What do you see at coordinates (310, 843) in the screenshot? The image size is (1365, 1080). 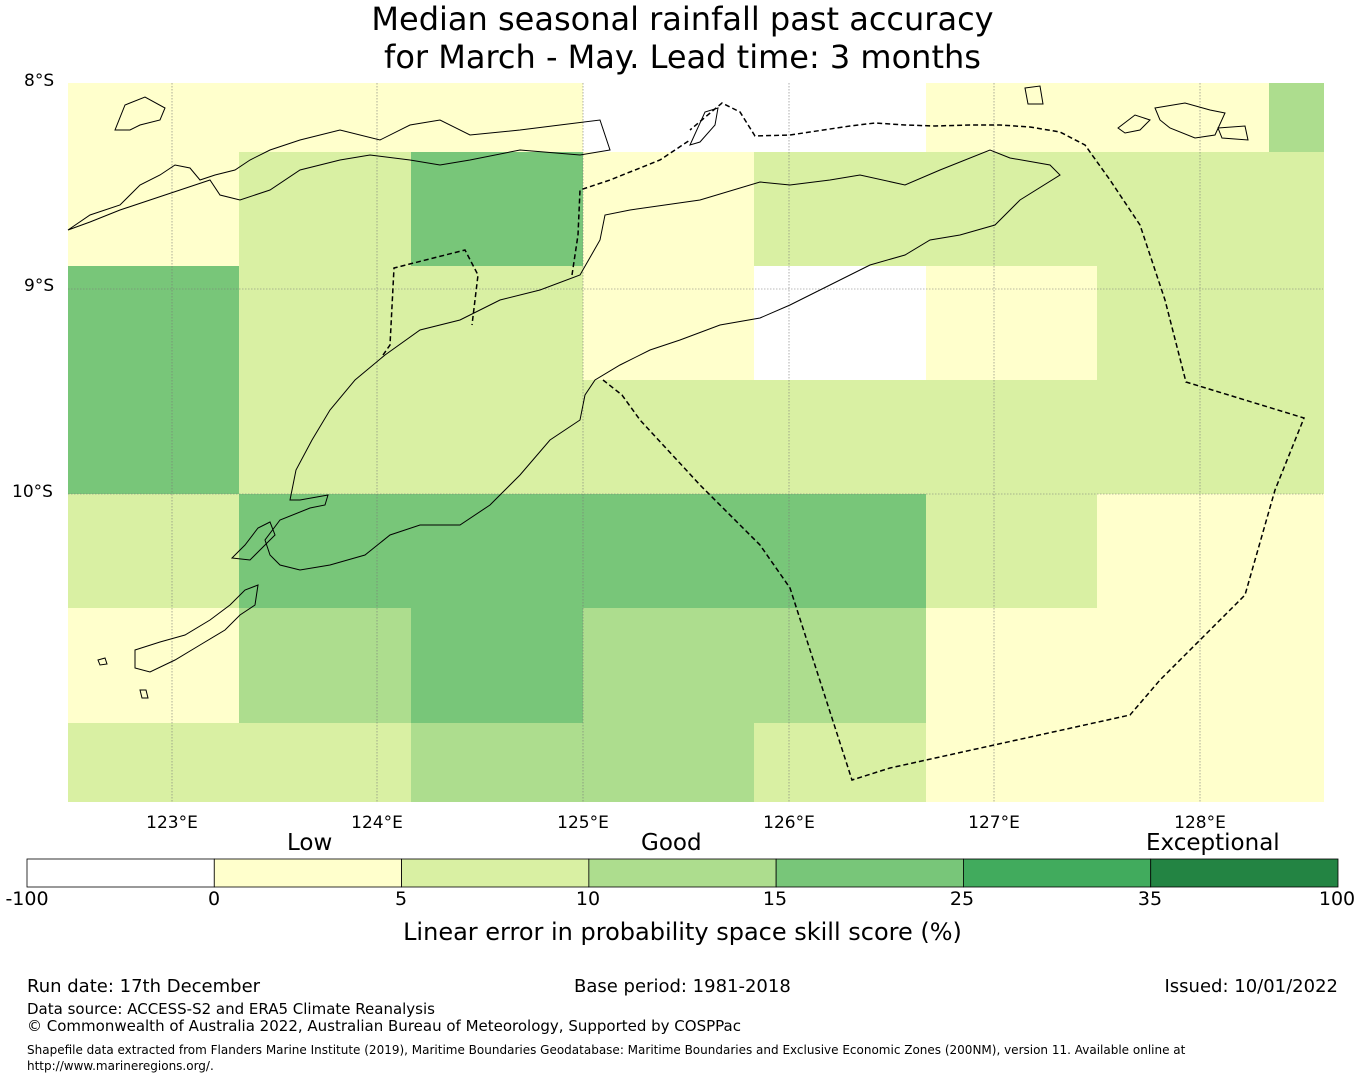 I see `category-low: Low` at bounding box center [310, 843].